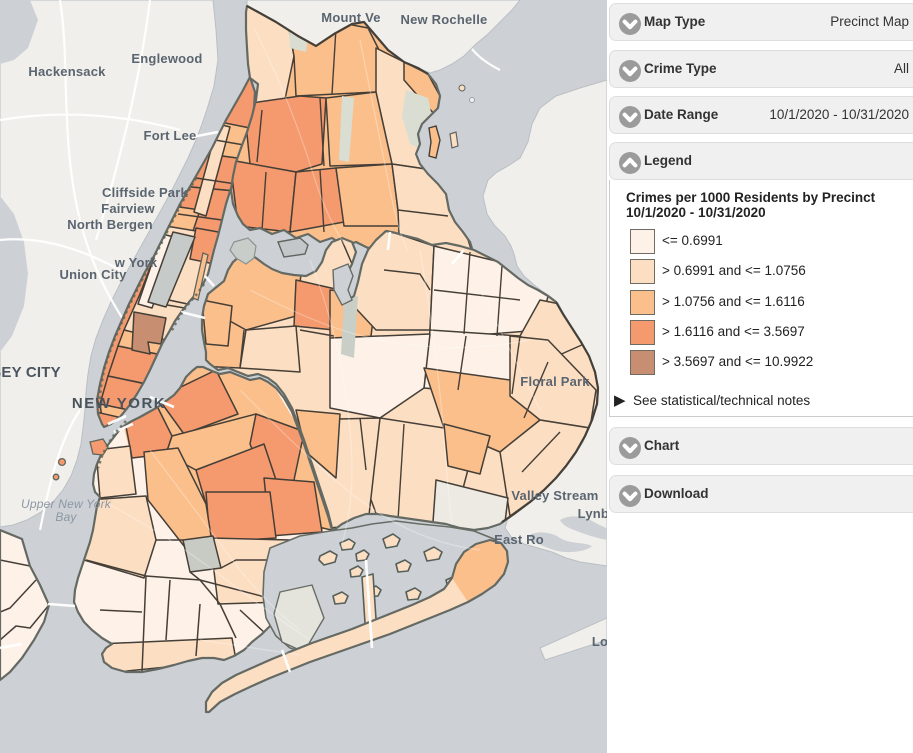  What do you see at coordinates (599, 641) in the screenshot?
I see `svg-text: Lo` at bounding box center [599, 641].